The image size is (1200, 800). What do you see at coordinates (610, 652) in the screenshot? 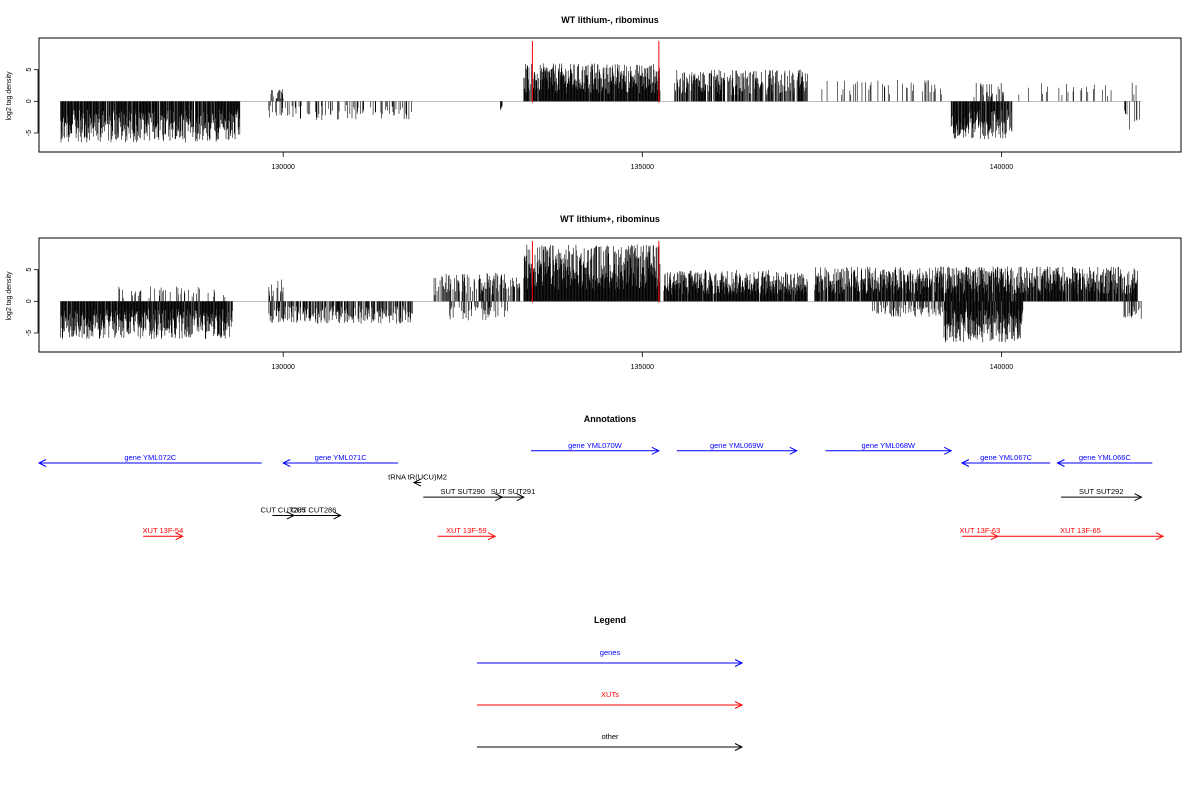
I see `legend-item-label: genes` at bounding box center [610, 652].